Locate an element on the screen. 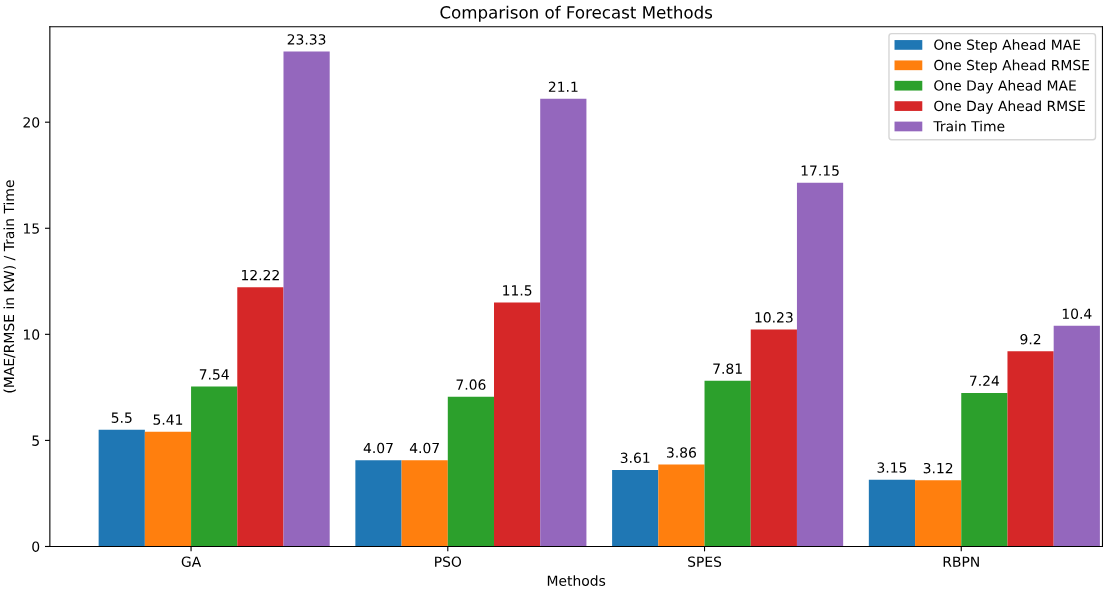 This screenshot has width=1108, height=594. legend-label: One Step Ahead MAE is located at coordinates (1007, 46).